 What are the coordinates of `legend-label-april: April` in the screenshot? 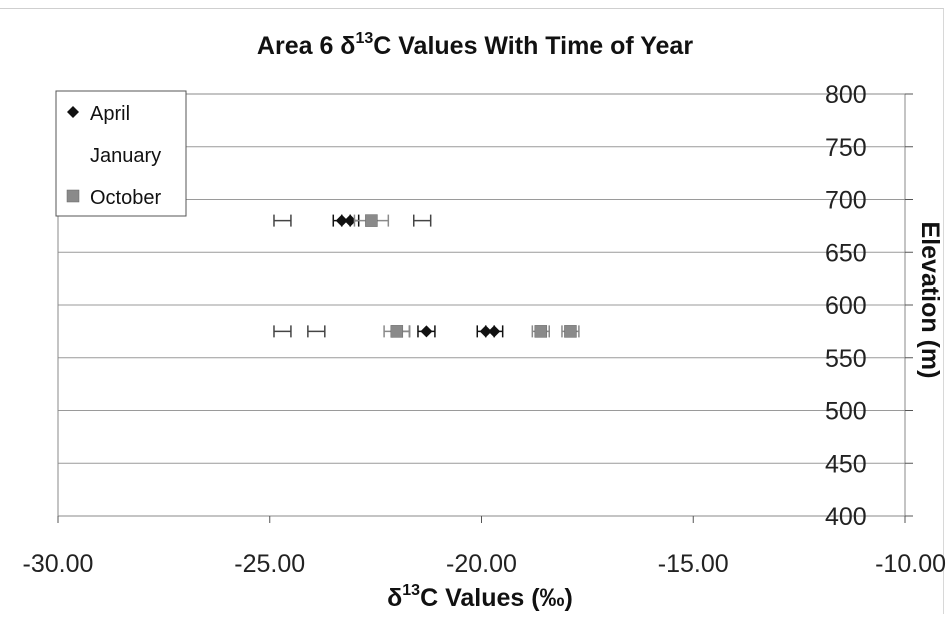 It's located at (110, 114).